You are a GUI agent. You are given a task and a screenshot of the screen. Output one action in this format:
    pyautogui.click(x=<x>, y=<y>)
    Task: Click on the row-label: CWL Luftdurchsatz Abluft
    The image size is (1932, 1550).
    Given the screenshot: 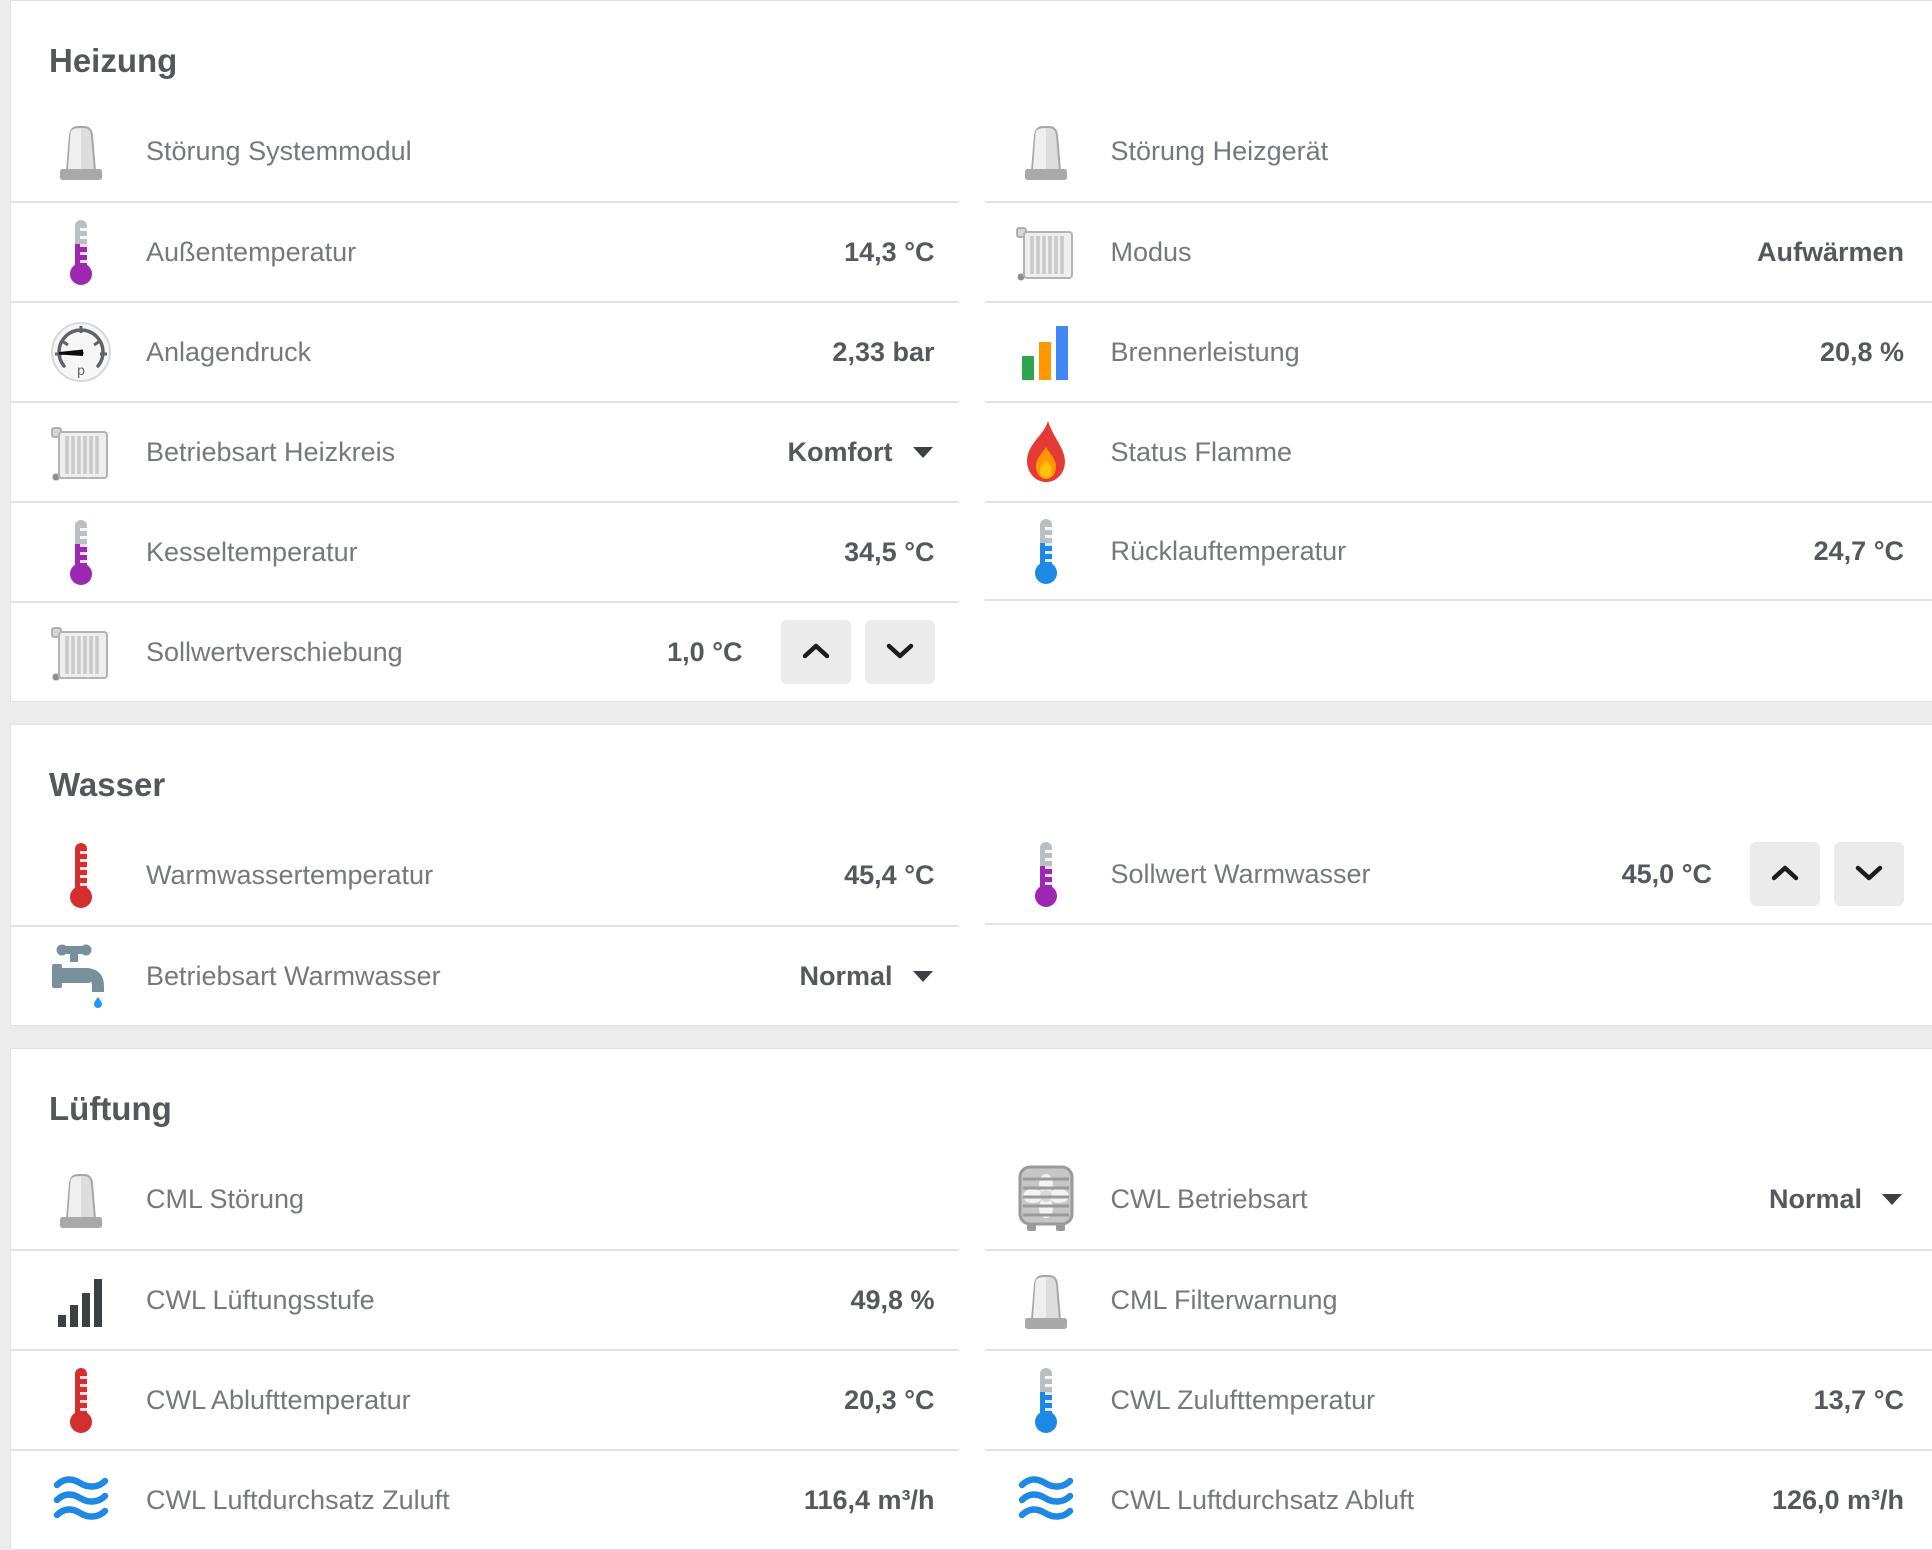 What is the action you would take?
    pyautogui.click(x=1441, y=1500)
    